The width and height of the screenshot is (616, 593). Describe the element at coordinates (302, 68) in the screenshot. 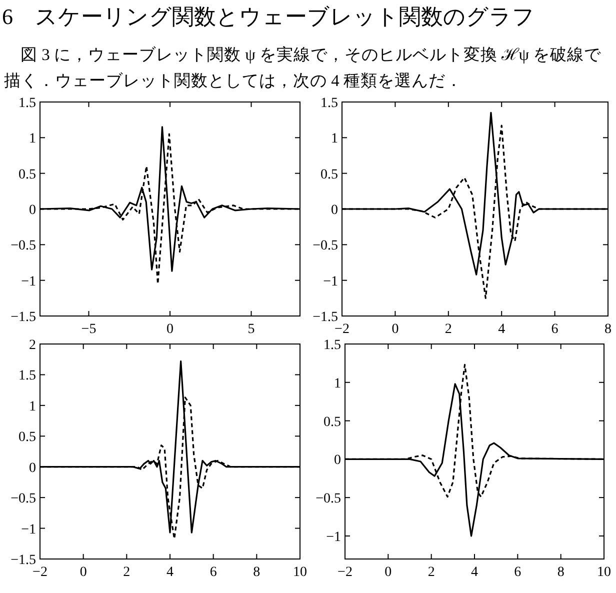

I see `caption: 図 3 に，ウェーブレット関数 ψ を実線で，そのヒルベルト変換 ℋψ を破線で描く．ウェーブレット関数としては，次の 4 種類を選んだ．` at that location.